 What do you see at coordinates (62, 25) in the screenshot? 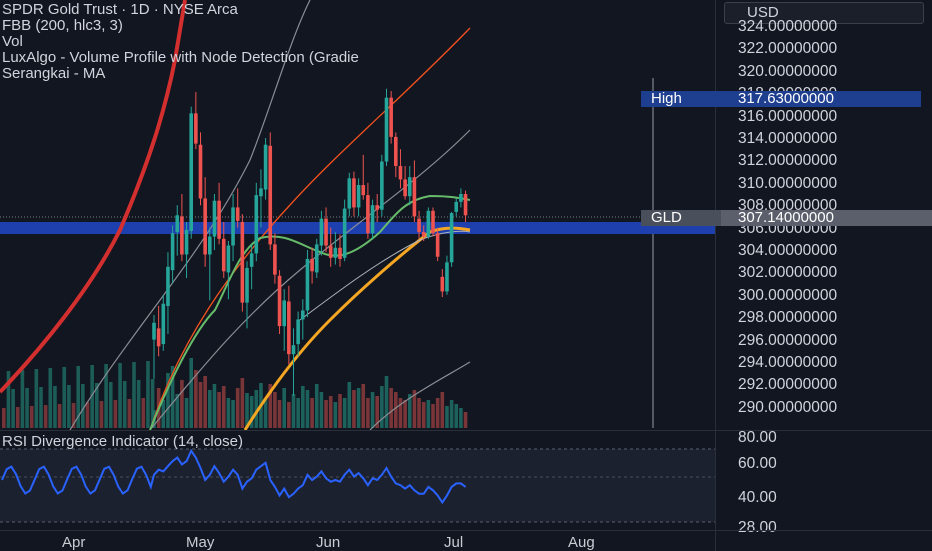
I see `indicator-fbb: FBB (200, hlc3, 3)` at bounding box center [62, 25].